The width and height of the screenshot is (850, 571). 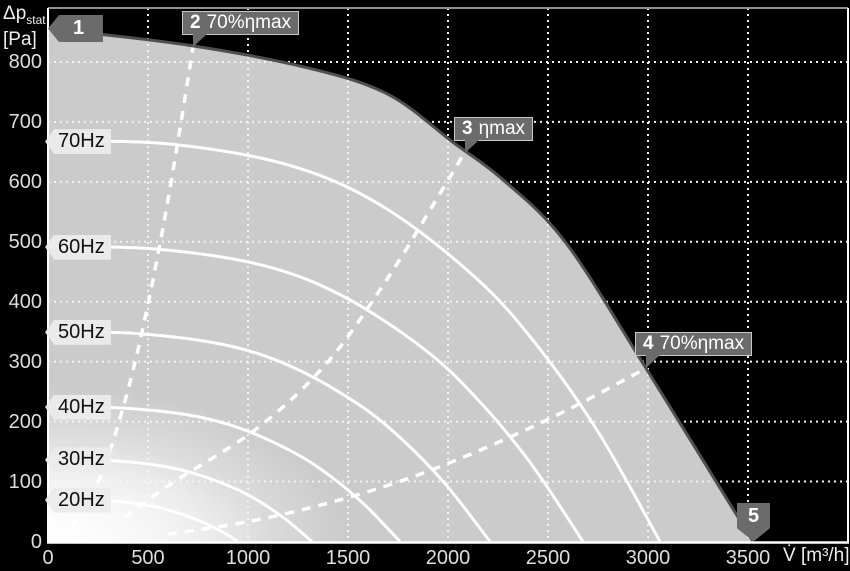 I want to click on y-tick-label-0: 0, so click(x=36, y=541).